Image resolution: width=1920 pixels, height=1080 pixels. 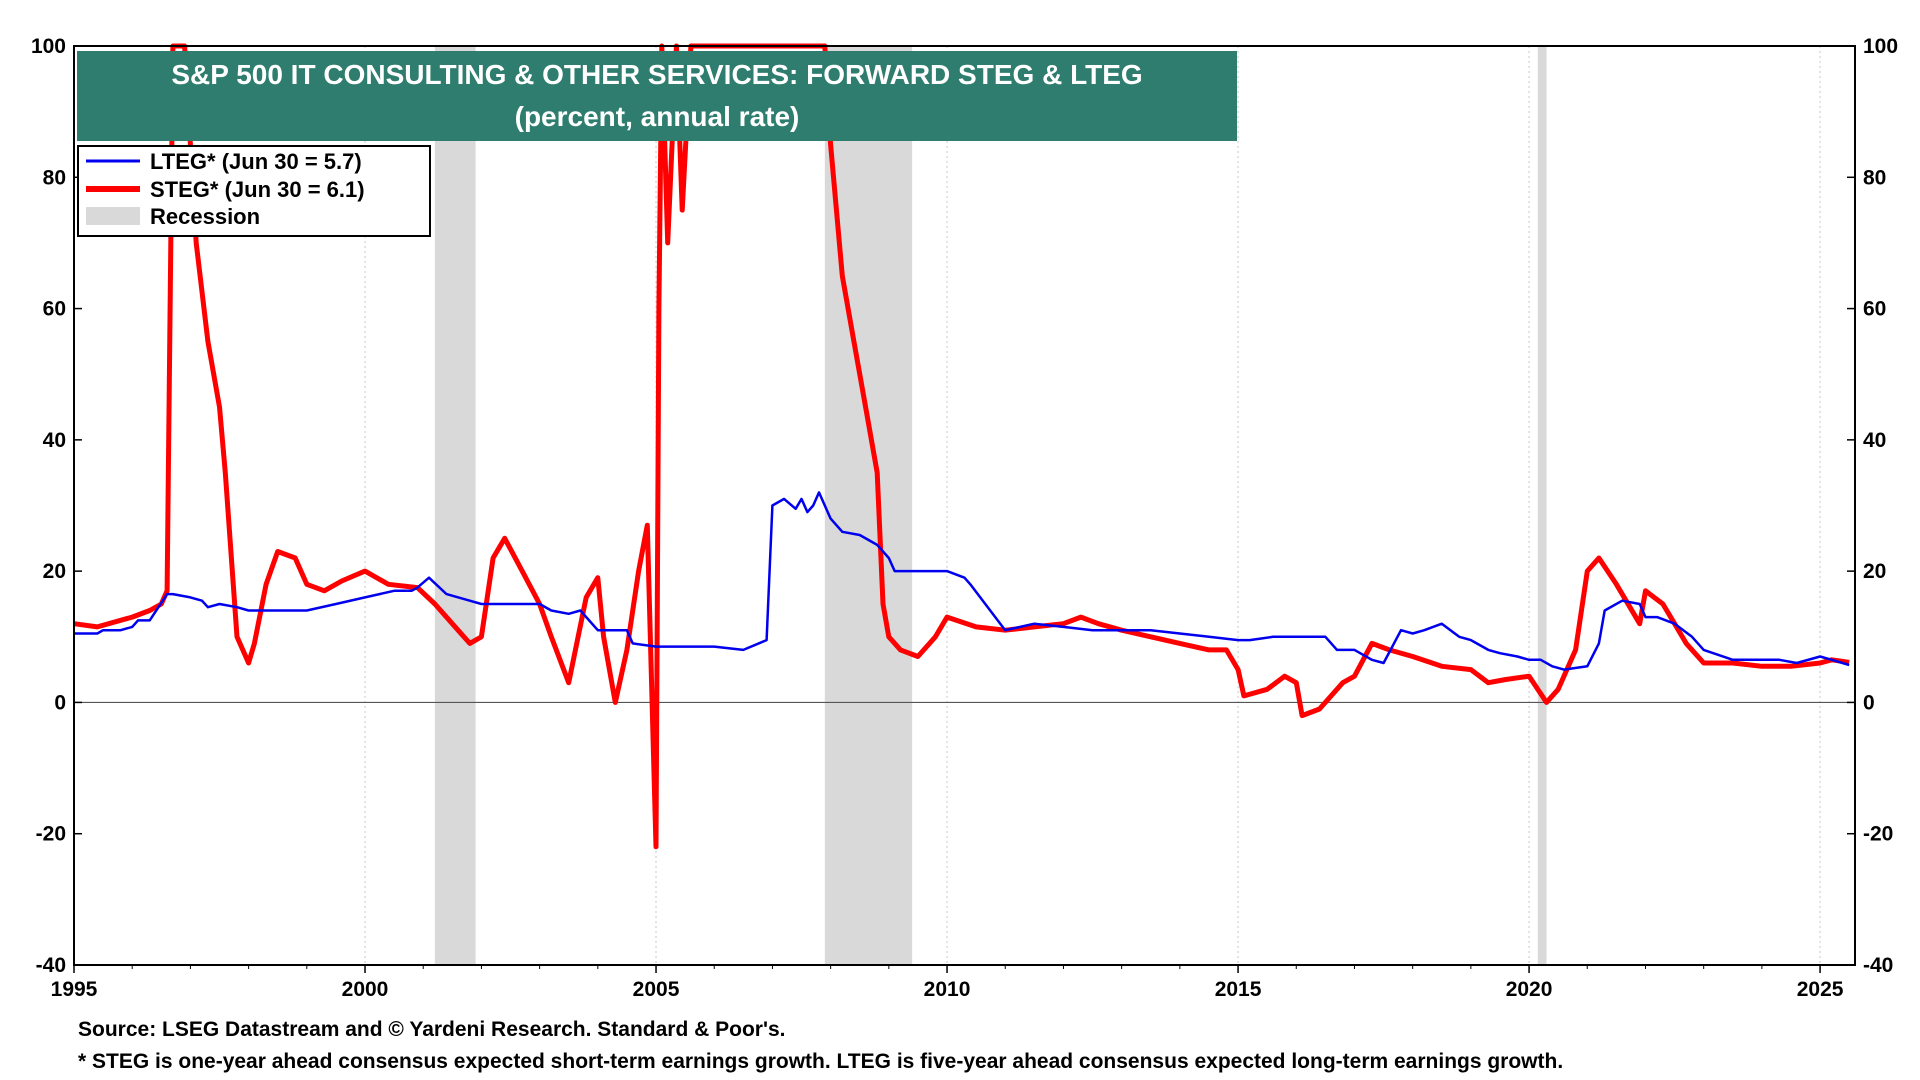 What do you see at coordinates (256, 161) in the screenshot?
I see `legend-label-lteg: LTEG* (Jun 30 = 5.7)` at bounding box center [256, 161].